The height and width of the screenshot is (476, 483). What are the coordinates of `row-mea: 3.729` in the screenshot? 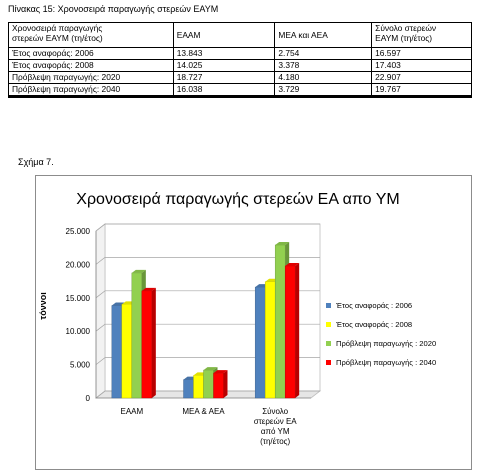 It's located at (323, 90).